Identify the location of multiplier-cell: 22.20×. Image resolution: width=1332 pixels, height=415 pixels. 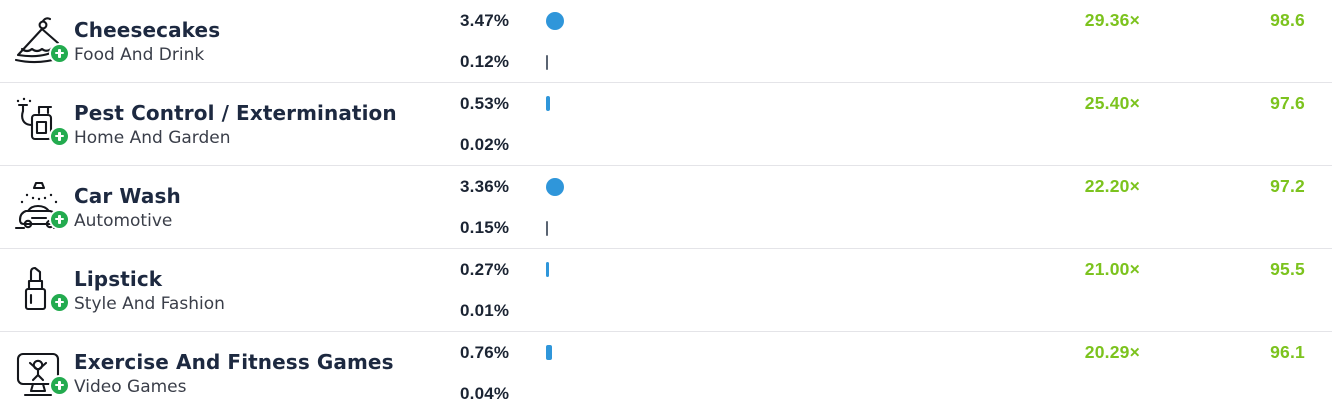
(1040, 207).